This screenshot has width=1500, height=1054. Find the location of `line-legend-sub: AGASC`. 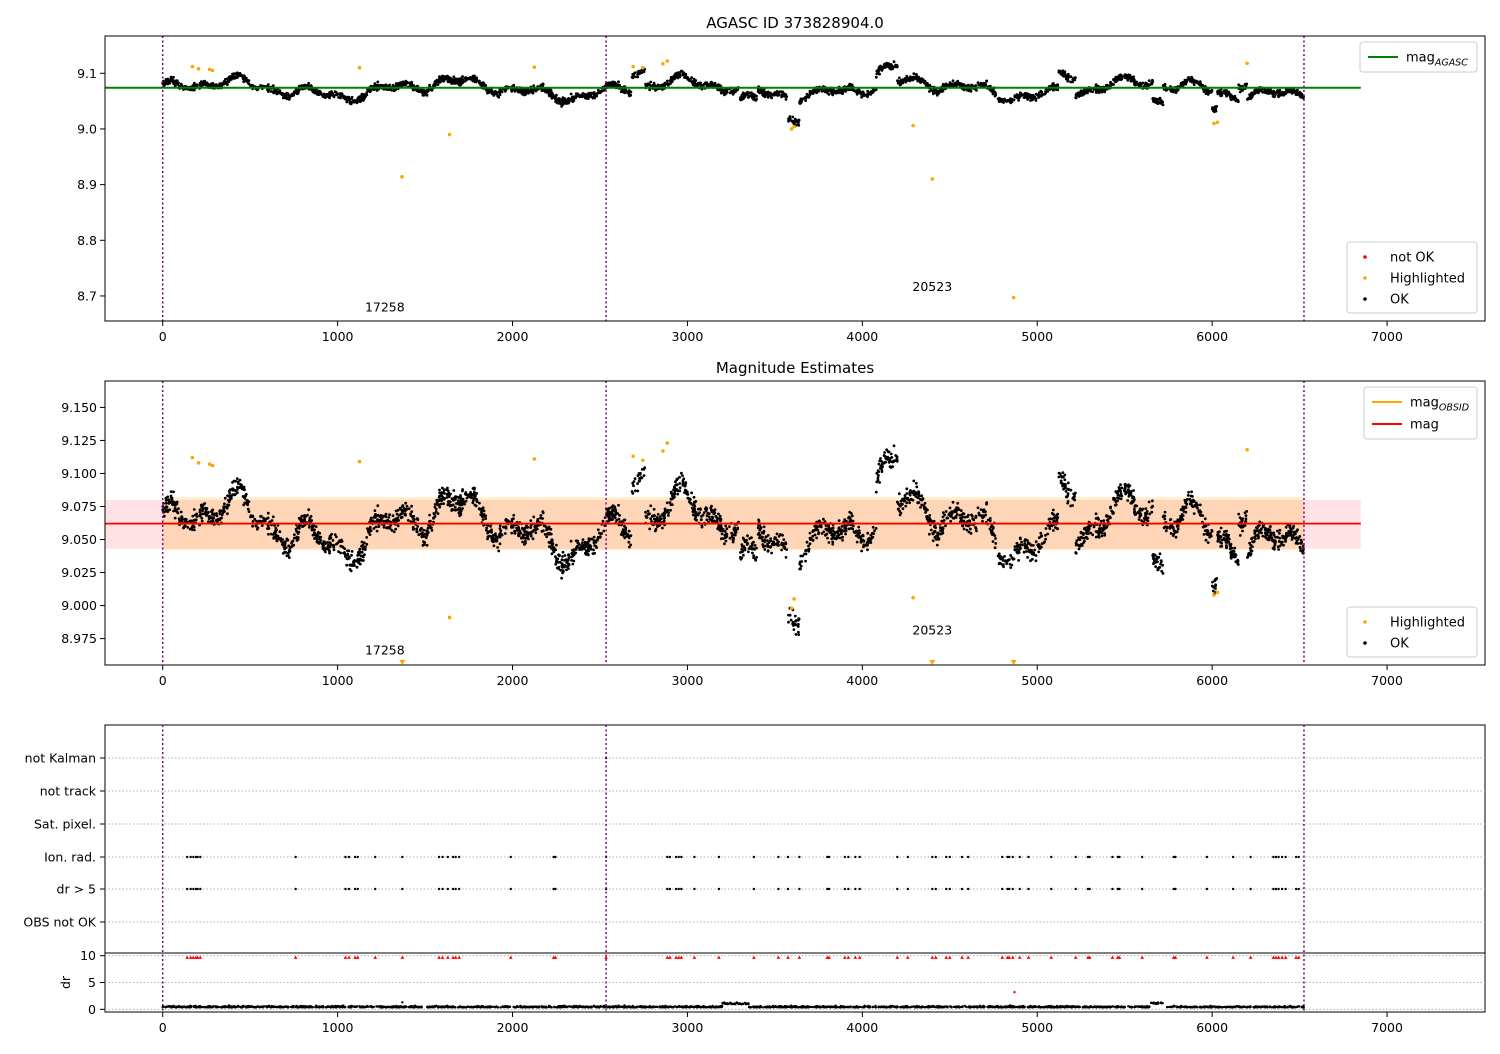

line-legend-sub: AGASC is located at coordinates (1451, 63).